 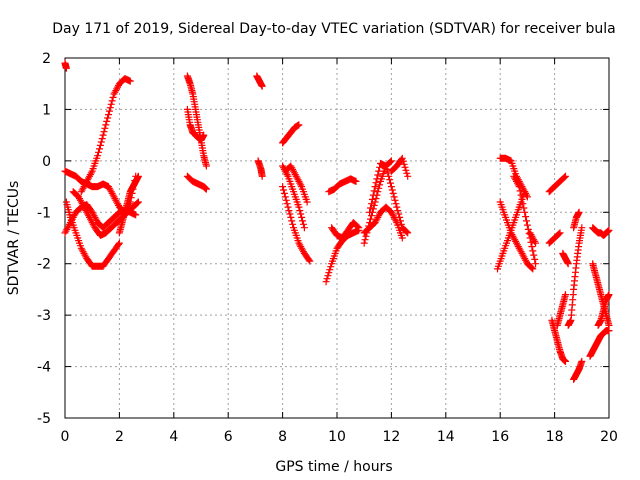 I want to click on y-tick-label: -4, so click(x=44, y=368).